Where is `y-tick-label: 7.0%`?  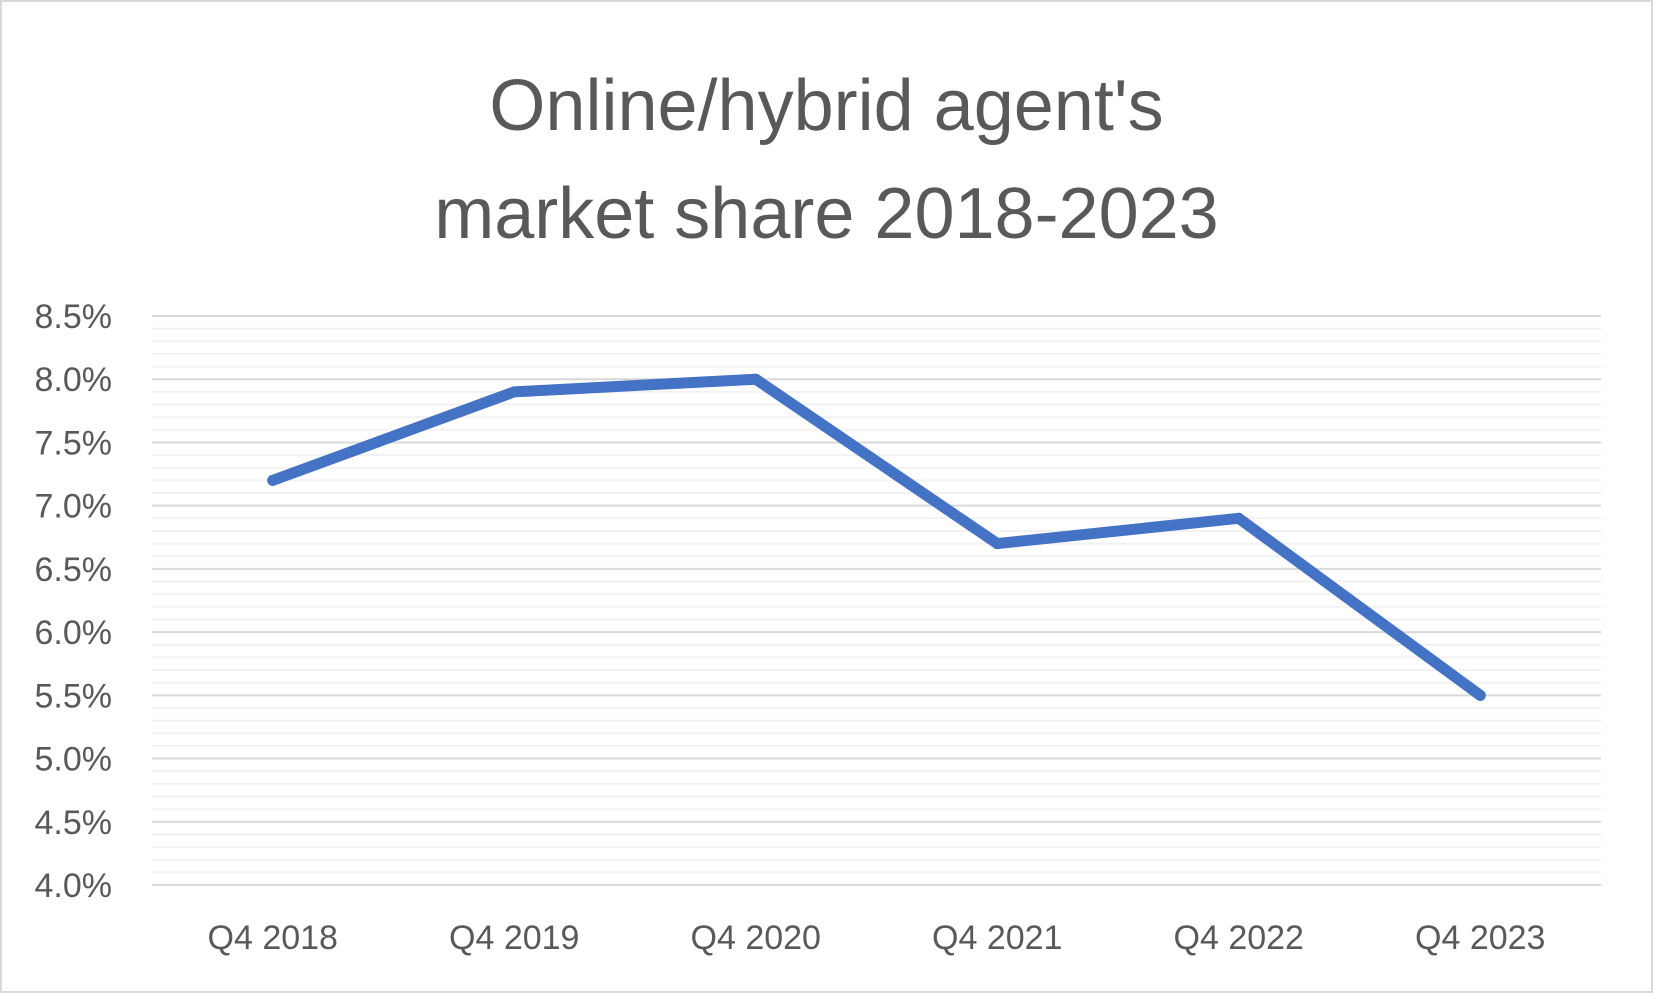
y-tick-label: 7.0% is located at coordinates (74, 507).